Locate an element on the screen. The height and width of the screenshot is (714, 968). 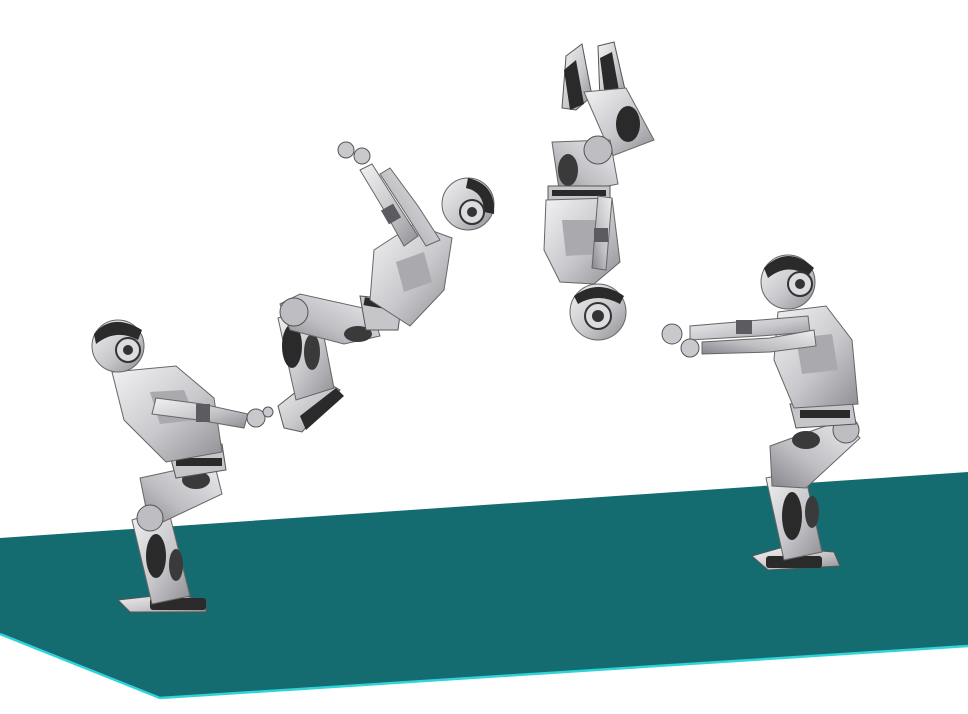
floor-edge is located at coordinates (484, 666).